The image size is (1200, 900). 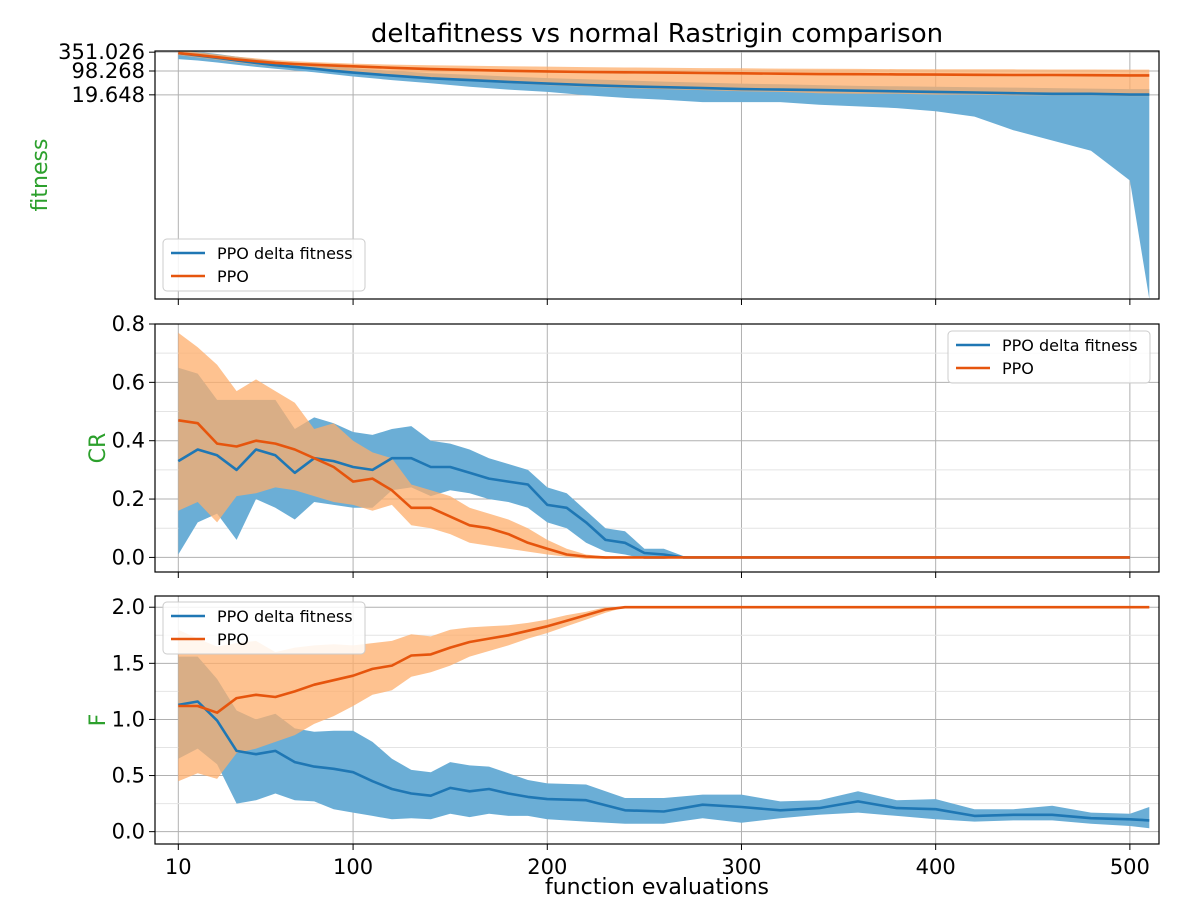 I want to click on x-tick-label: 10, so click(x=178, y=867).